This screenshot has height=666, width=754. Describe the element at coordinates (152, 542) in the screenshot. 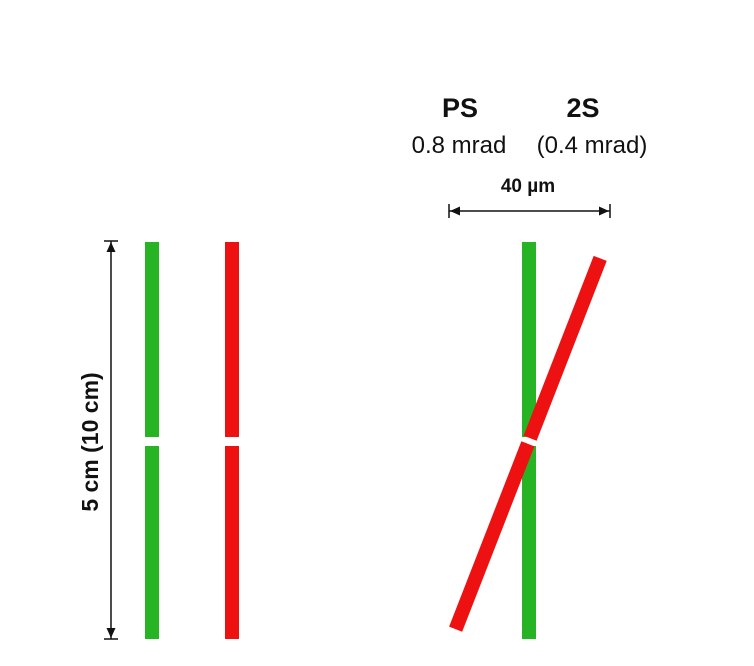

I see `left-green-strip-bottom` at that location.